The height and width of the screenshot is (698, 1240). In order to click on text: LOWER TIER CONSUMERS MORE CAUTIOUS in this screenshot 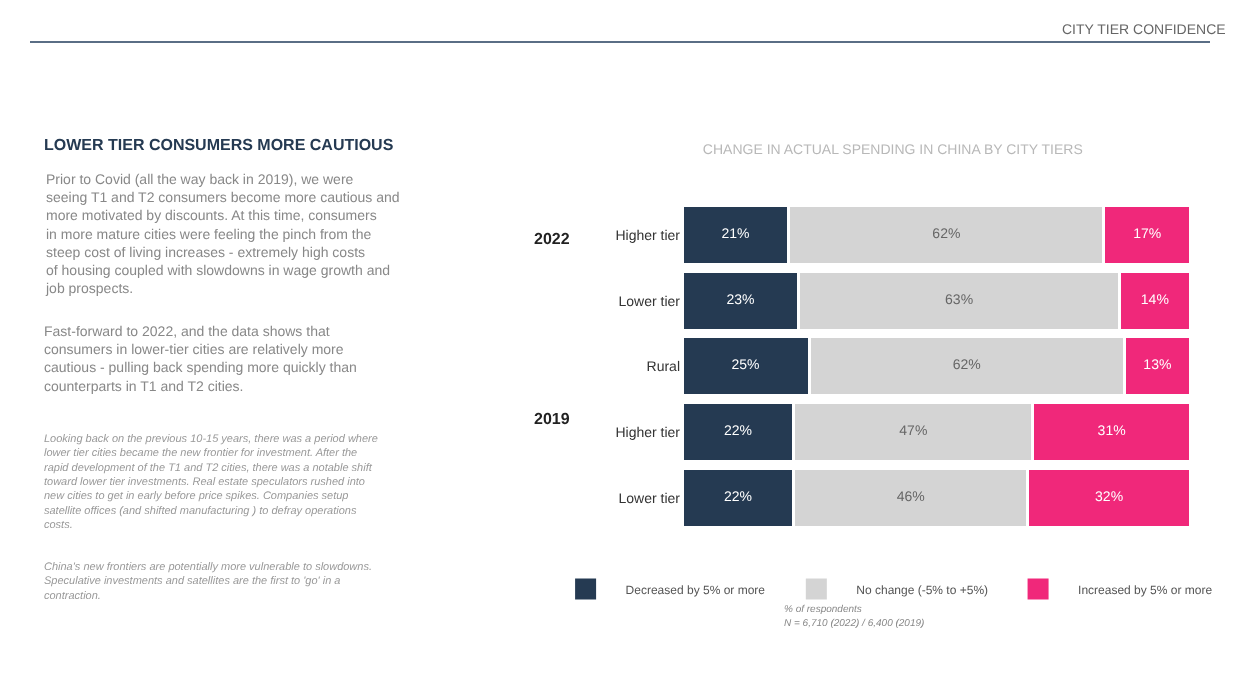, I will do `click(219, 145)`.